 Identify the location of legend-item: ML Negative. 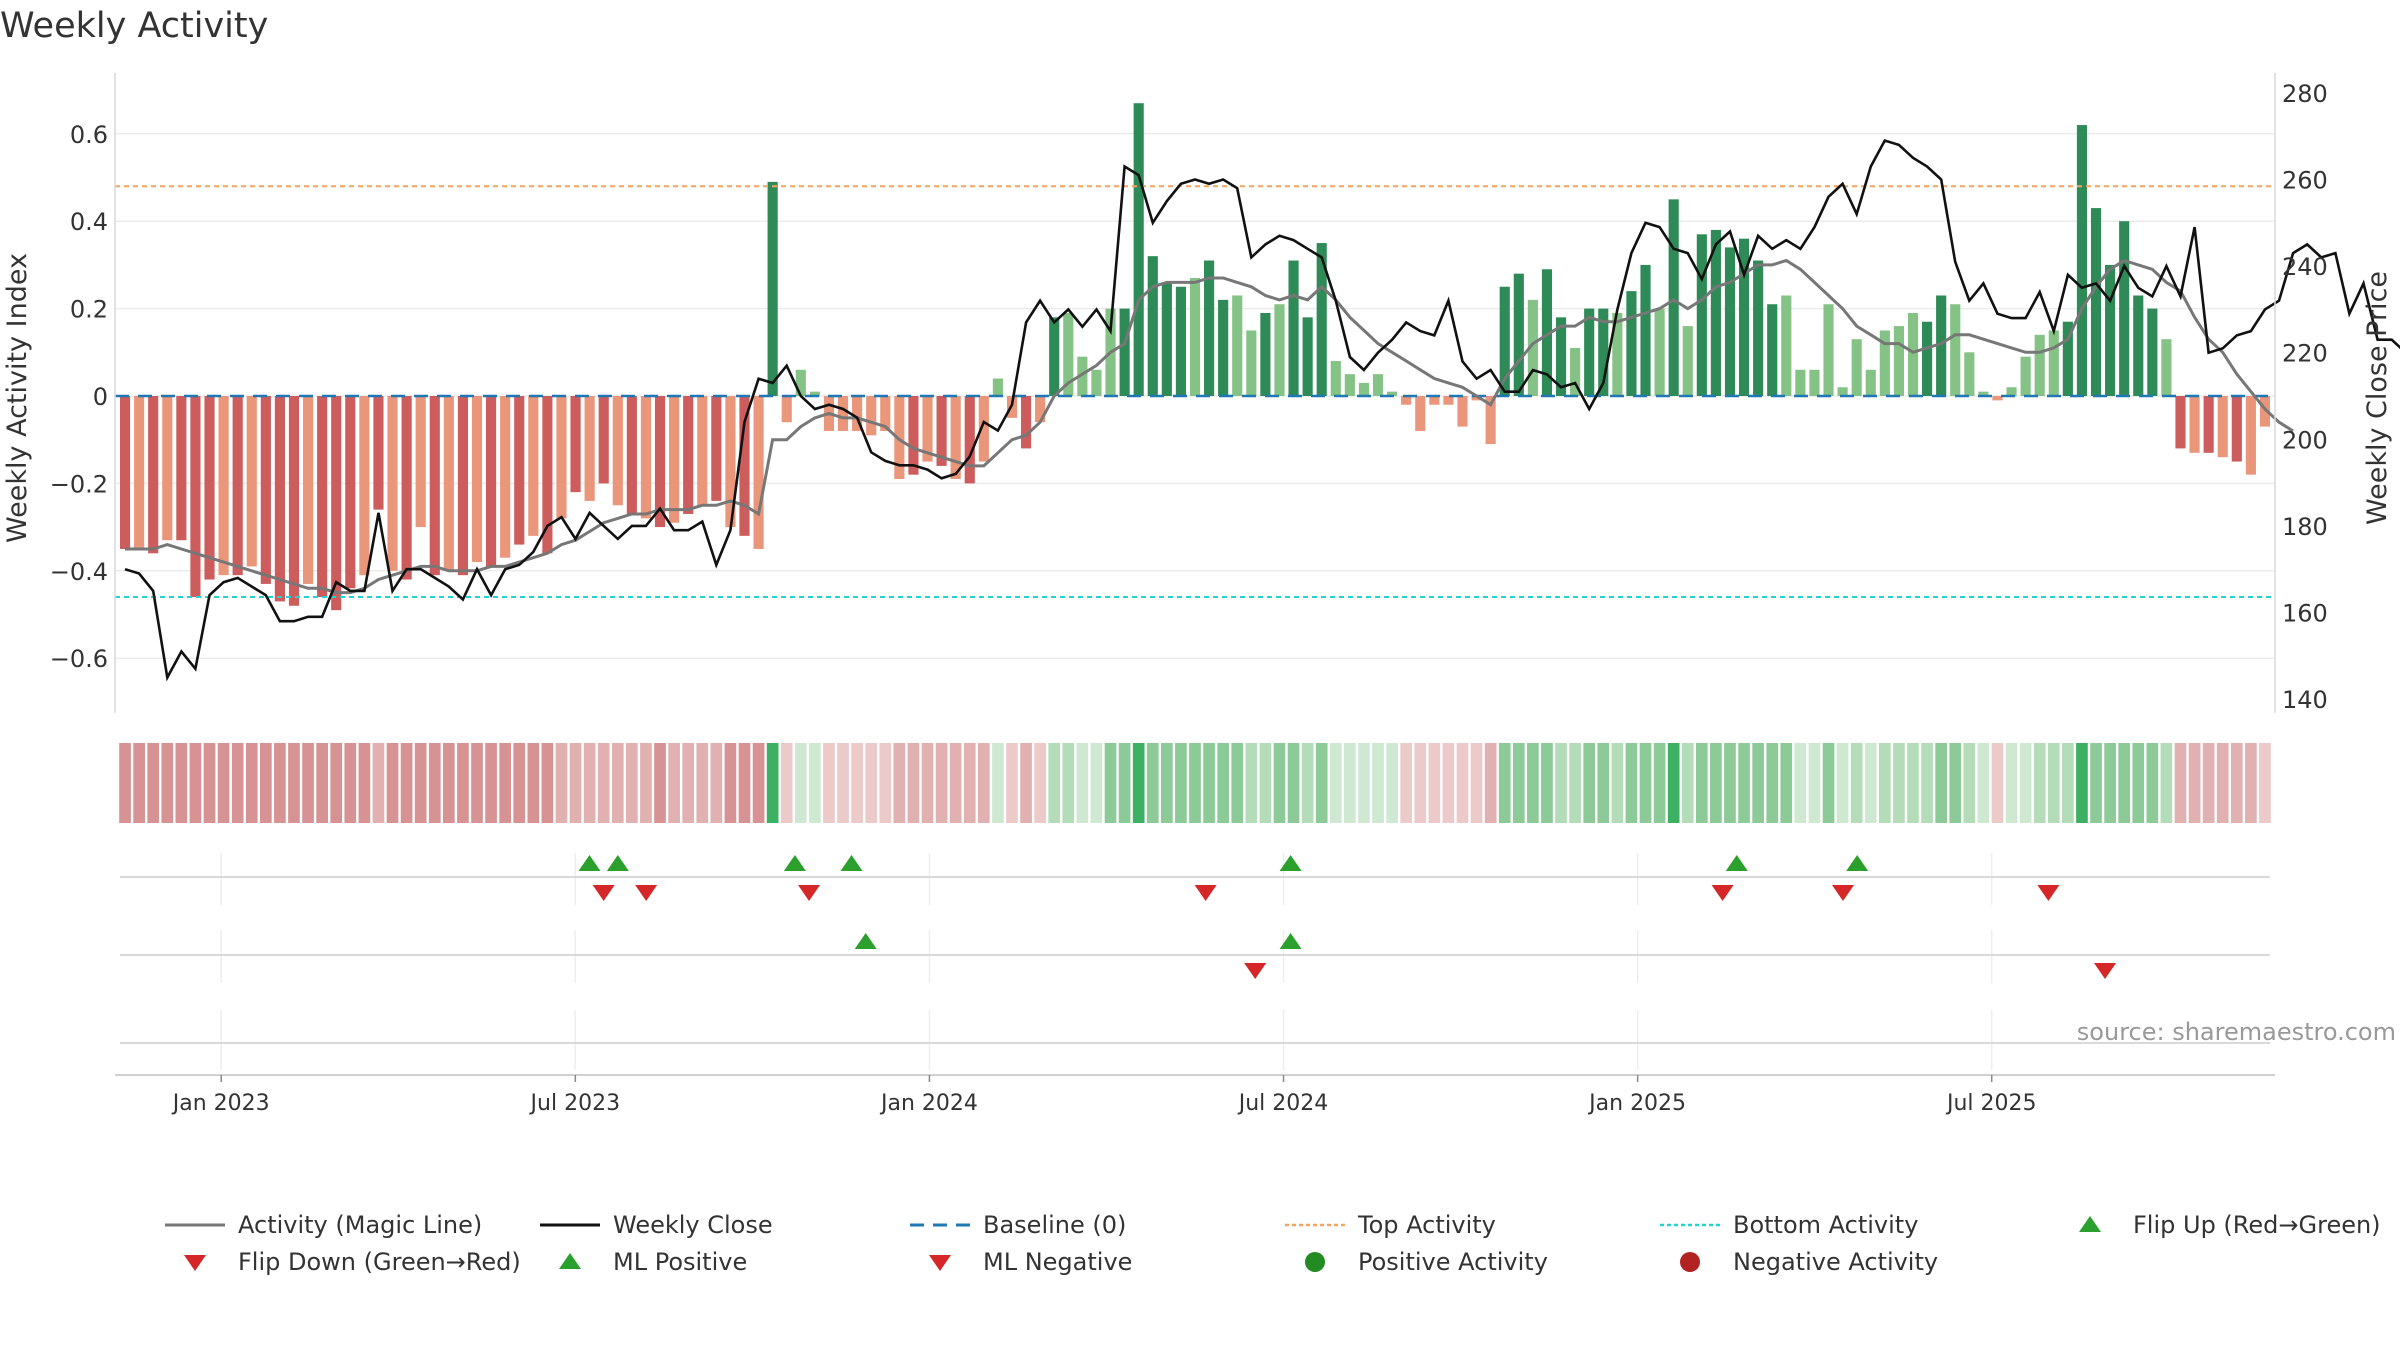
(1030, 1262).